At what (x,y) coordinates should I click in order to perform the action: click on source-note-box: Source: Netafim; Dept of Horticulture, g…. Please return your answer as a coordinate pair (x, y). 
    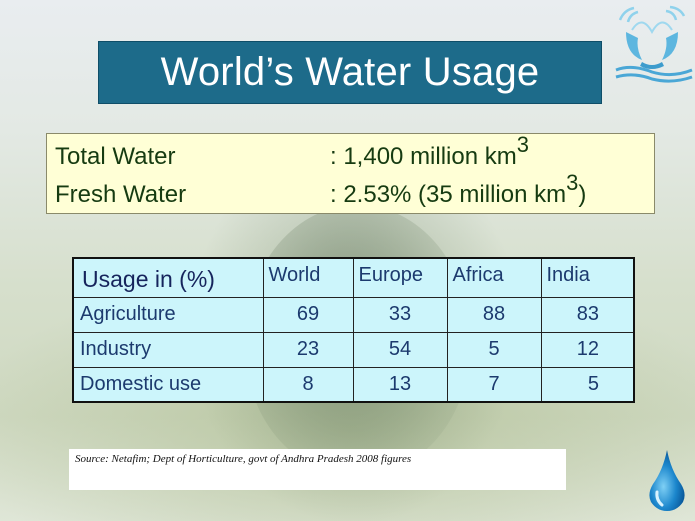
    Looking at the image, I should click on (317, 469).